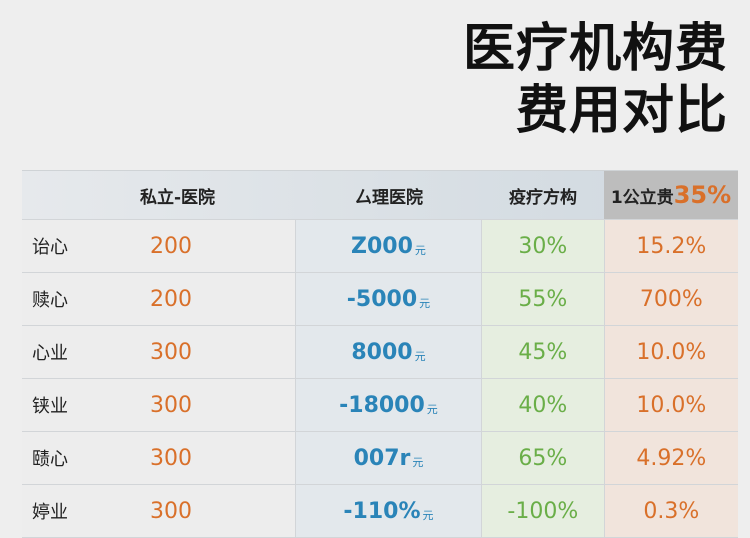  I want to click on table-header: 私立-医院 厶理医院 疫疗方构 1公立贵 35%, so click(380, 195).